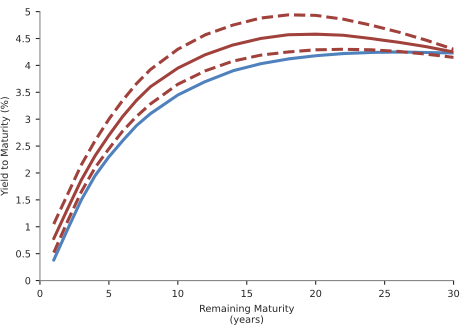  I want to click on y-tick-label: 1.5, so click(23, 200).